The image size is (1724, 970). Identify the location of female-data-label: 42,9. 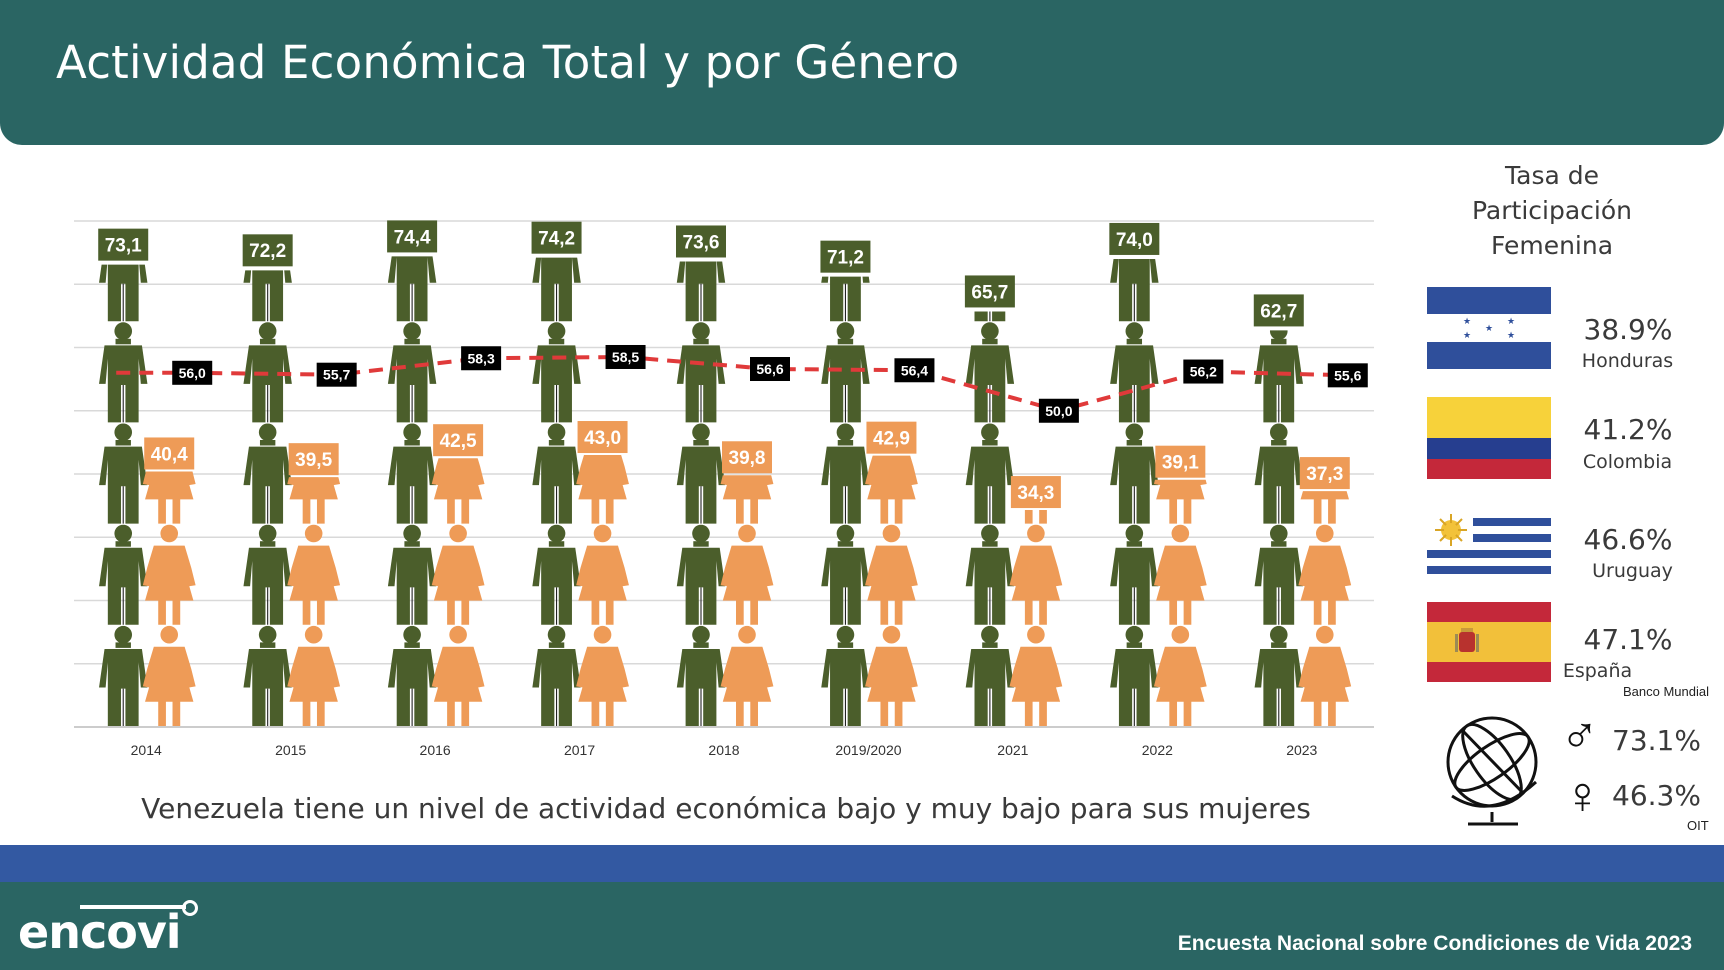
(891, 437).